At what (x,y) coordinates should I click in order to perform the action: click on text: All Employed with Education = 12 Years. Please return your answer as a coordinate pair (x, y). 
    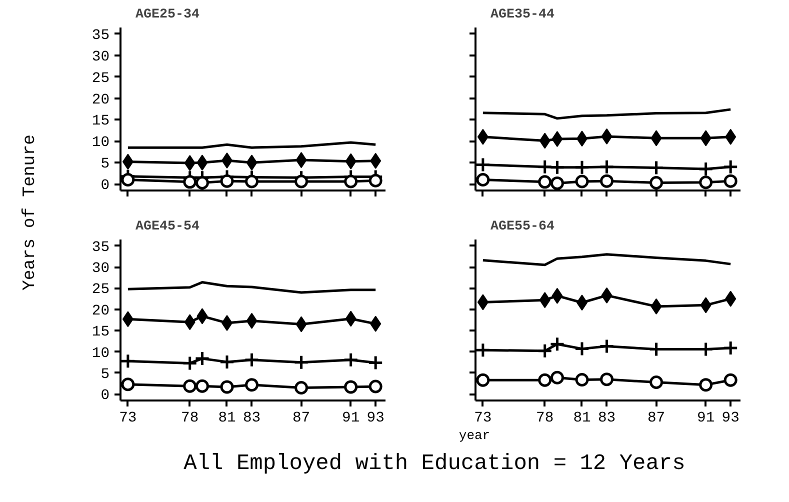
    Looking at the image, I should click on (435, 463).